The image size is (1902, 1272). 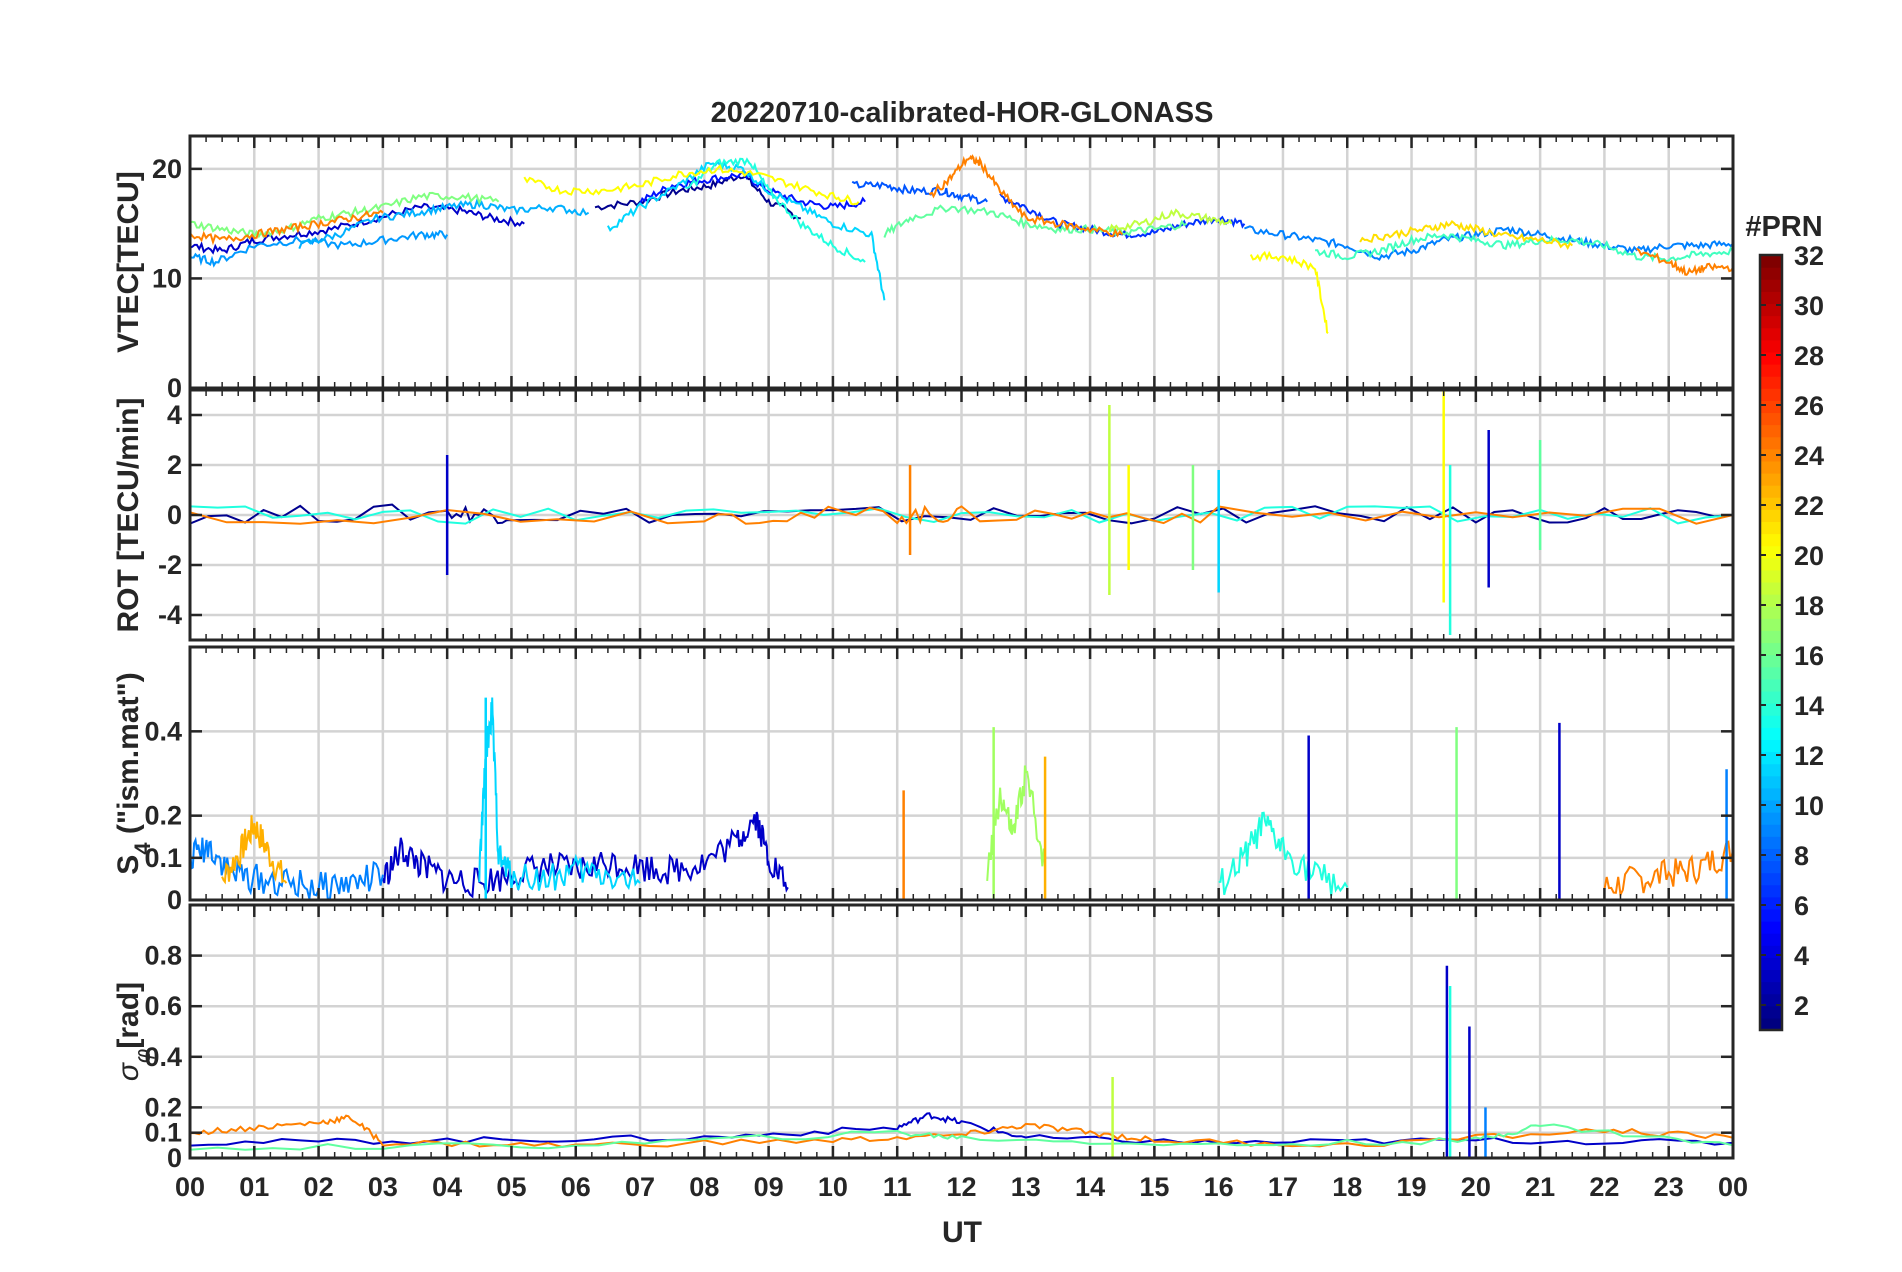 I want to click on y-axis-label: ROT [TECU/min], so click(x=128, y=515).